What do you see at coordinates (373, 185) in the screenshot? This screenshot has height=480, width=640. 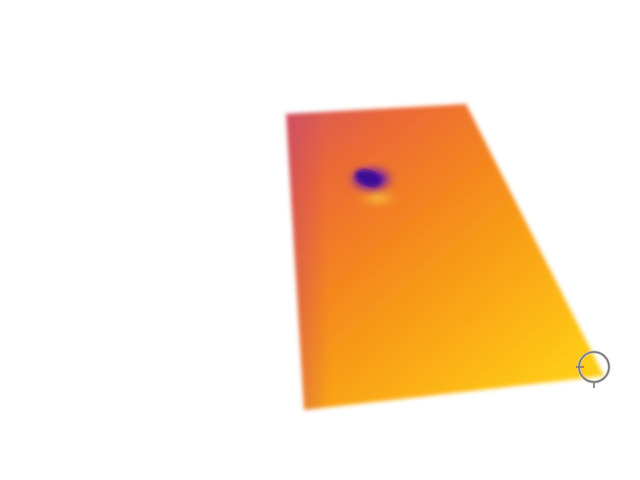 I see `cold-spot` at bounding box center [373, 185].